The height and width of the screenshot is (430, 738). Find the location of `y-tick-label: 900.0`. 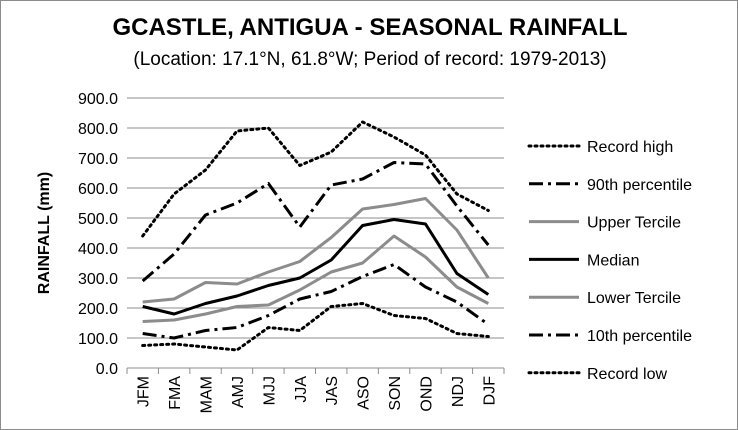

y-tick-label: 900.0 is located at coordinates (98, 99).